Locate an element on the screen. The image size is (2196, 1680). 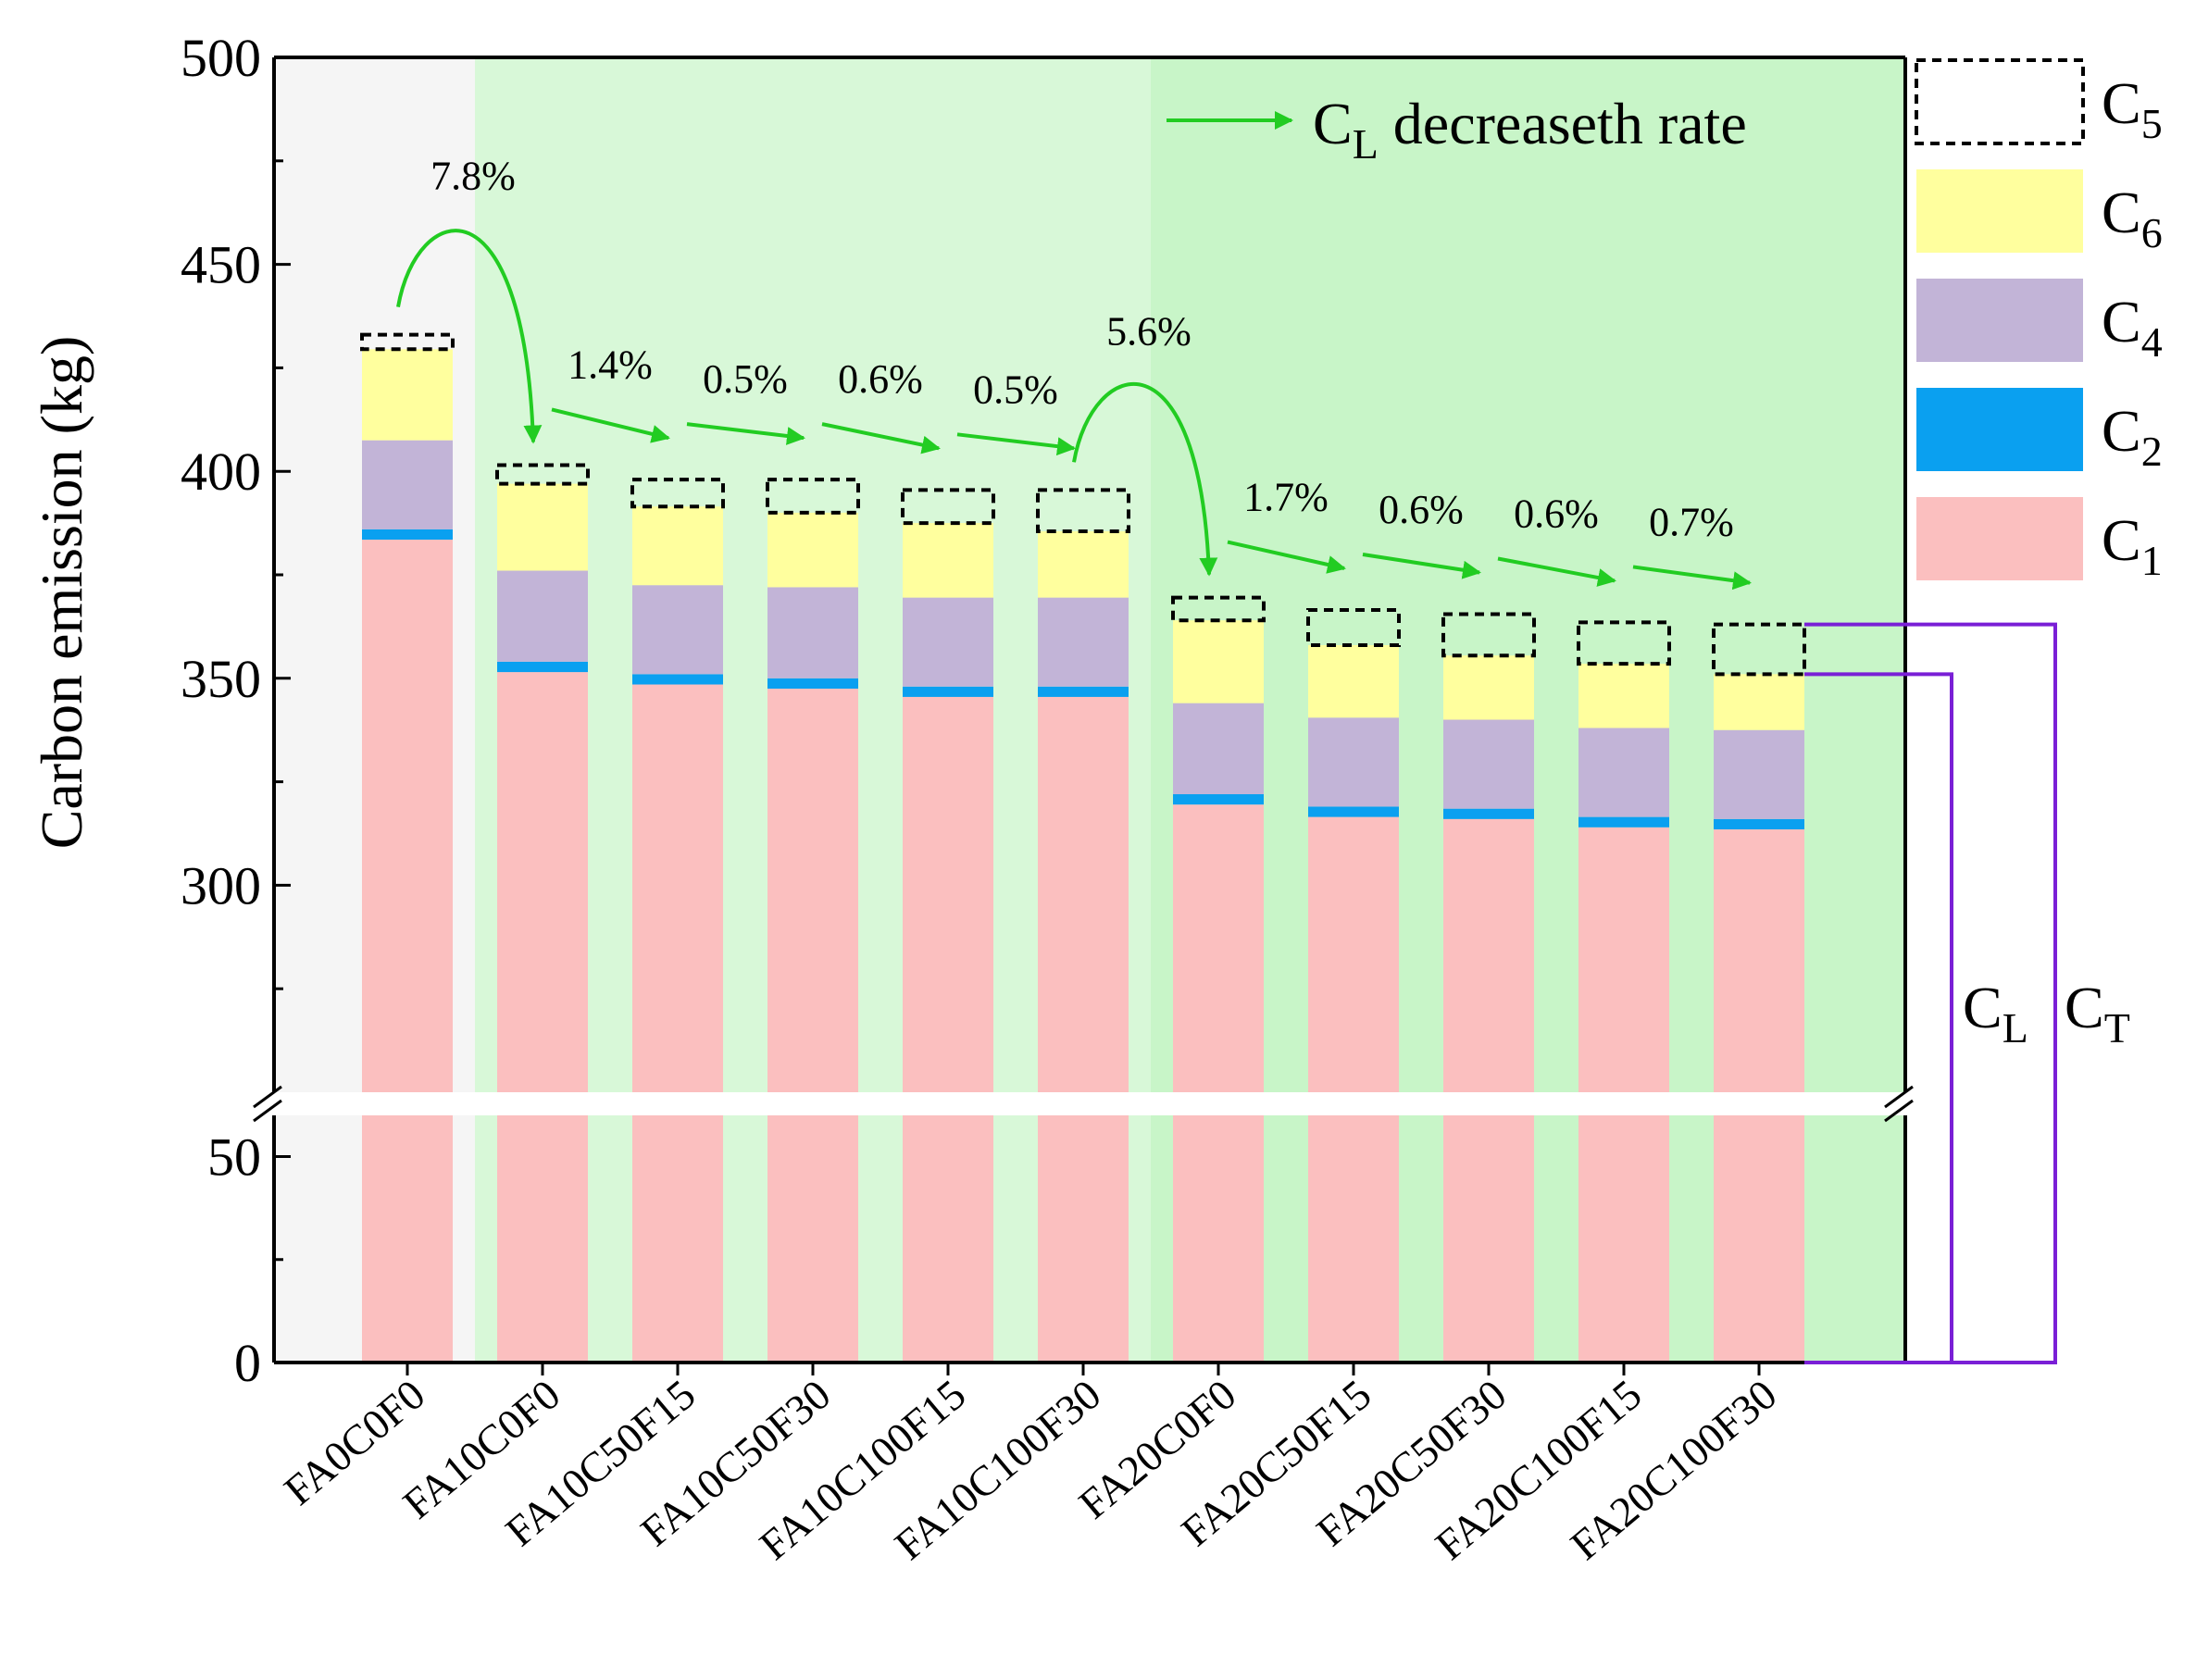
bar-C6-FA10C50F30 is located at coordinates (812, 550).